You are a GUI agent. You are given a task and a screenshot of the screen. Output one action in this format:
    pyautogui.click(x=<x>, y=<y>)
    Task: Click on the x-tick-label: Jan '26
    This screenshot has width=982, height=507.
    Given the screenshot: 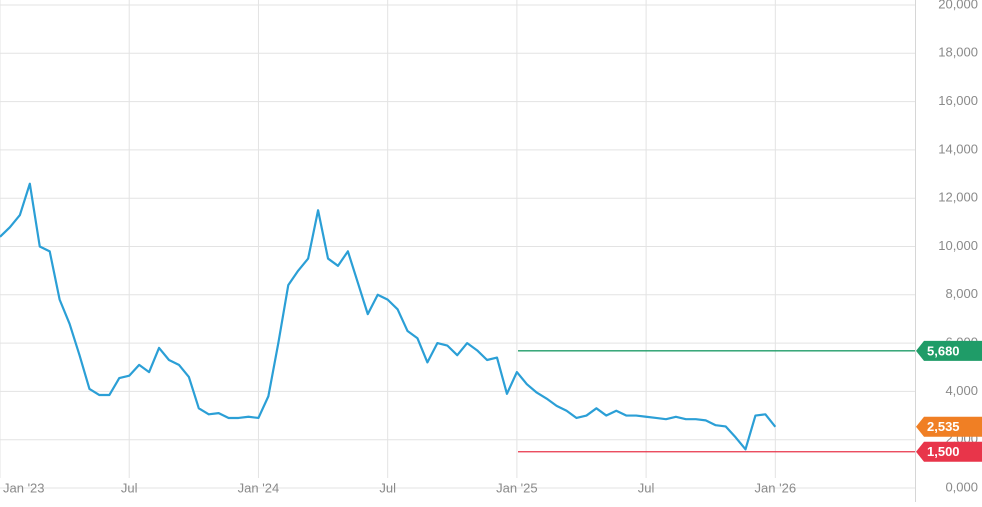 What is the action you would take?
    pyautogui.click(x=776, y=487)
    